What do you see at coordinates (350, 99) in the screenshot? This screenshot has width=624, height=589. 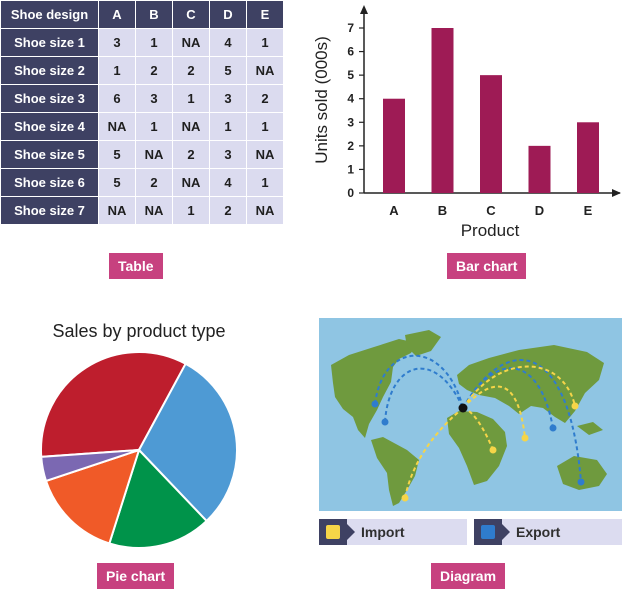 I see `y-tick-label: 4` at bounding box center [350, 99].